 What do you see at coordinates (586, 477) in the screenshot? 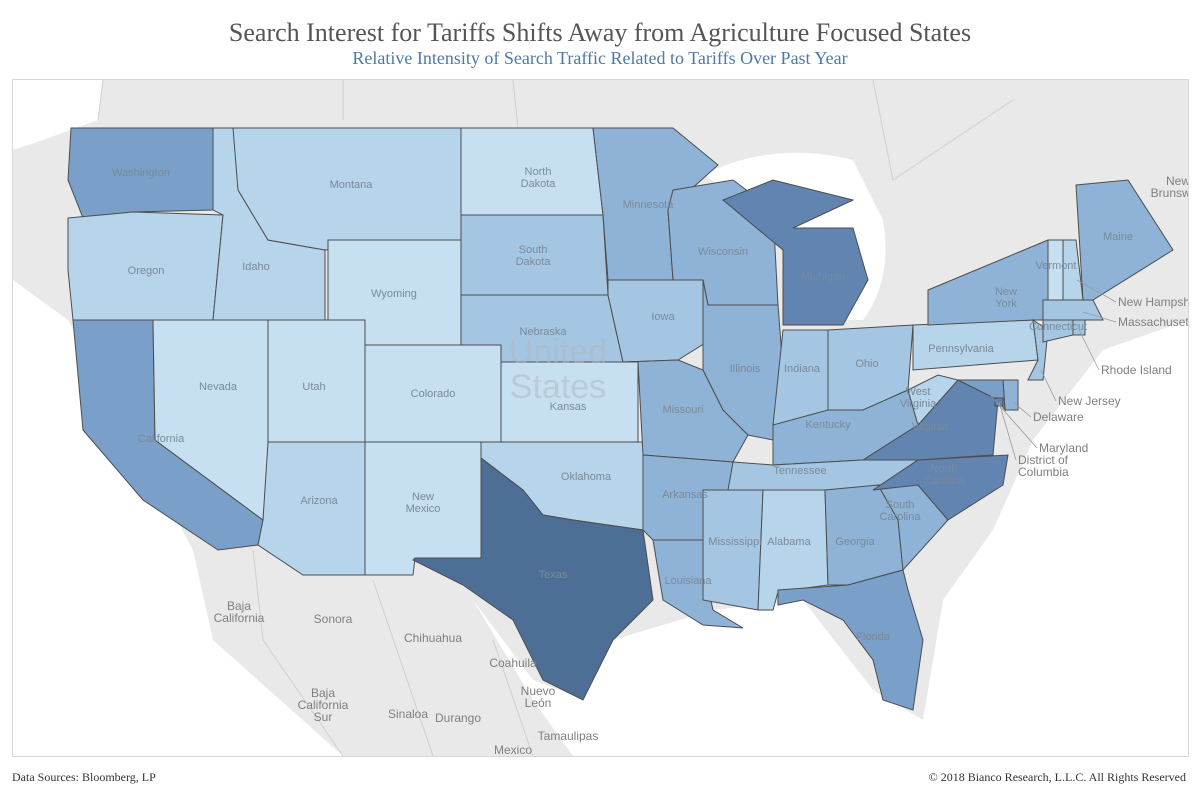
I see `state-label-word: Oklahoma` at bounding box center [586, 477].